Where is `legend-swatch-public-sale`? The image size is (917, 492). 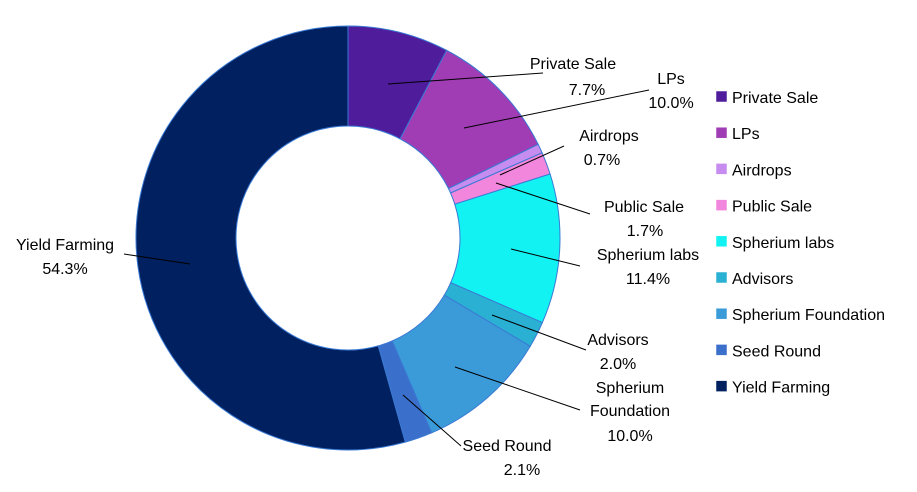
legend-swatch-public-sale is located at coordinates (721, 205).